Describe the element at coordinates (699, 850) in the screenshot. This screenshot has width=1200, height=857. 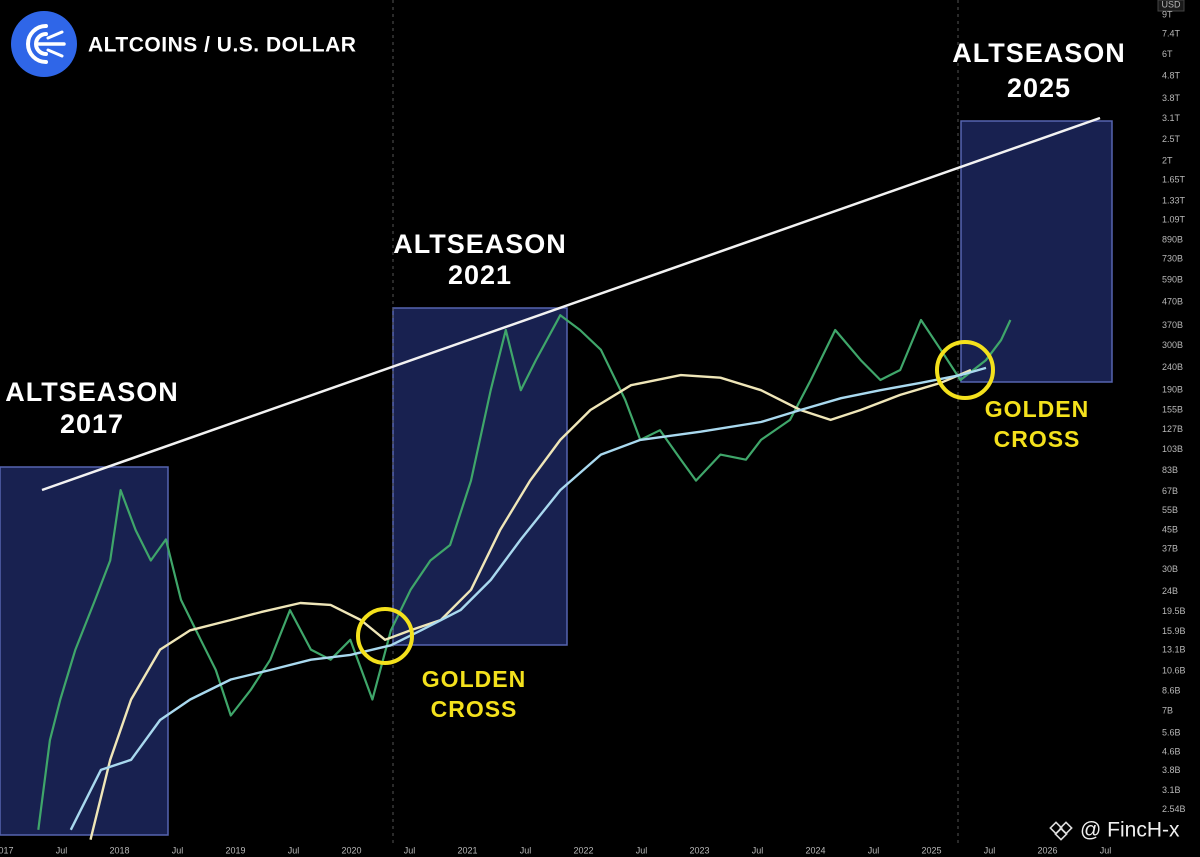
I see `x-tick-label: 2023` at that location.